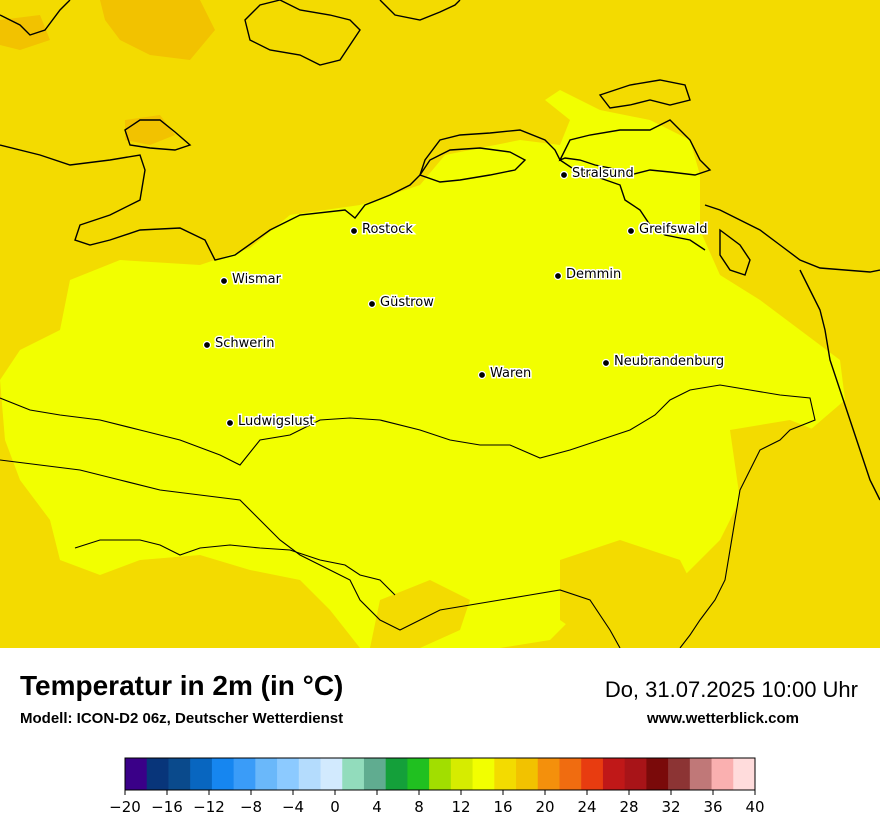 Image resolution: width=880 pixels, height=830 pixels. I want to click on city-marker-waren: Waren, so click(505, 374).